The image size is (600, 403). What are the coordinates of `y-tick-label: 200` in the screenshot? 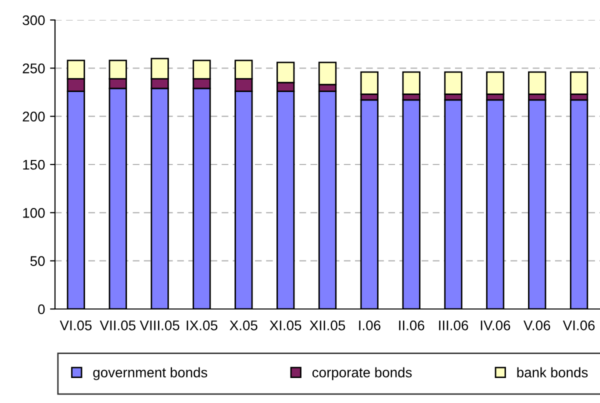 It's located at (33, 117).